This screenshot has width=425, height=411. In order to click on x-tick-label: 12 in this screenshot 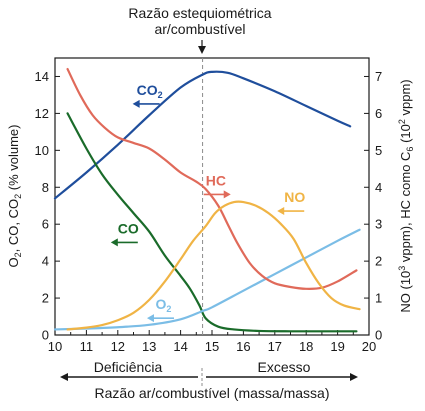, I will do `click(118, 346)`.